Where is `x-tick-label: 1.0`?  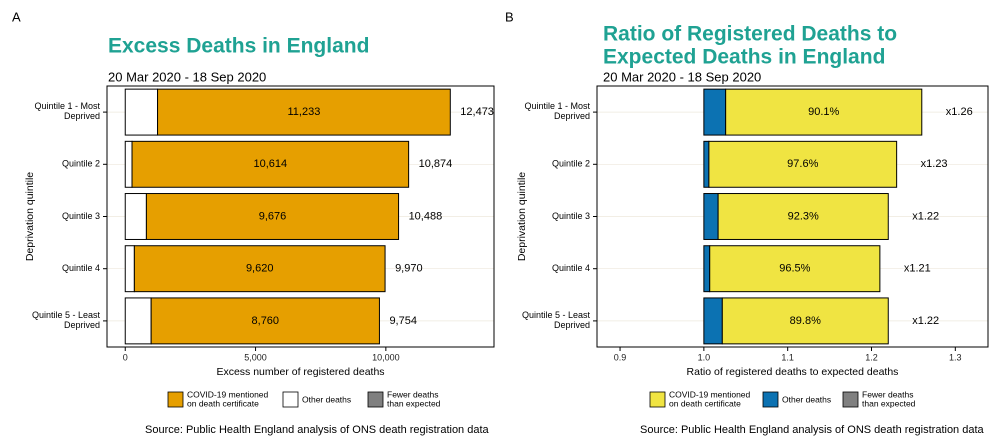 x-tick-label: 1.0 is located at coordinates (704, 357).